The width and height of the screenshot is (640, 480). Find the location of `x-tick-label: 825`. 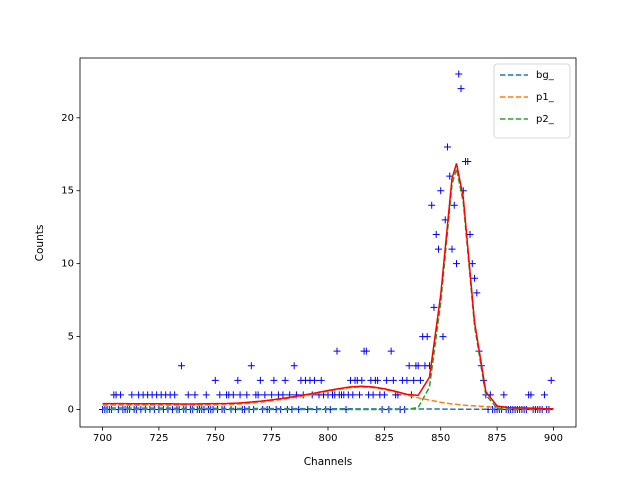

x-tick-label: 825 is located at coordinates (384, 438).